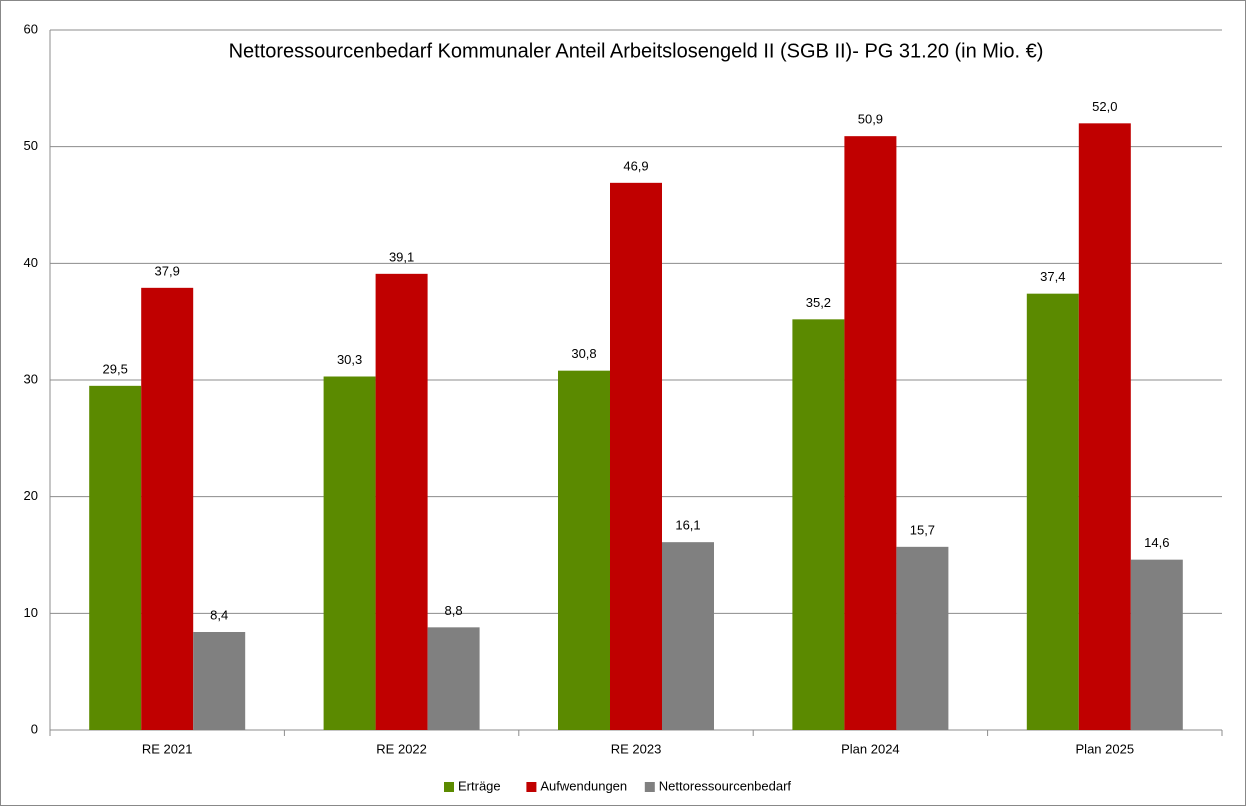 This screenshot has height=806, width=1246. What do you see at coordinates (167, 270) in the screenshot?
I see `value-label: 37,9` at bounding box center [167, 270].